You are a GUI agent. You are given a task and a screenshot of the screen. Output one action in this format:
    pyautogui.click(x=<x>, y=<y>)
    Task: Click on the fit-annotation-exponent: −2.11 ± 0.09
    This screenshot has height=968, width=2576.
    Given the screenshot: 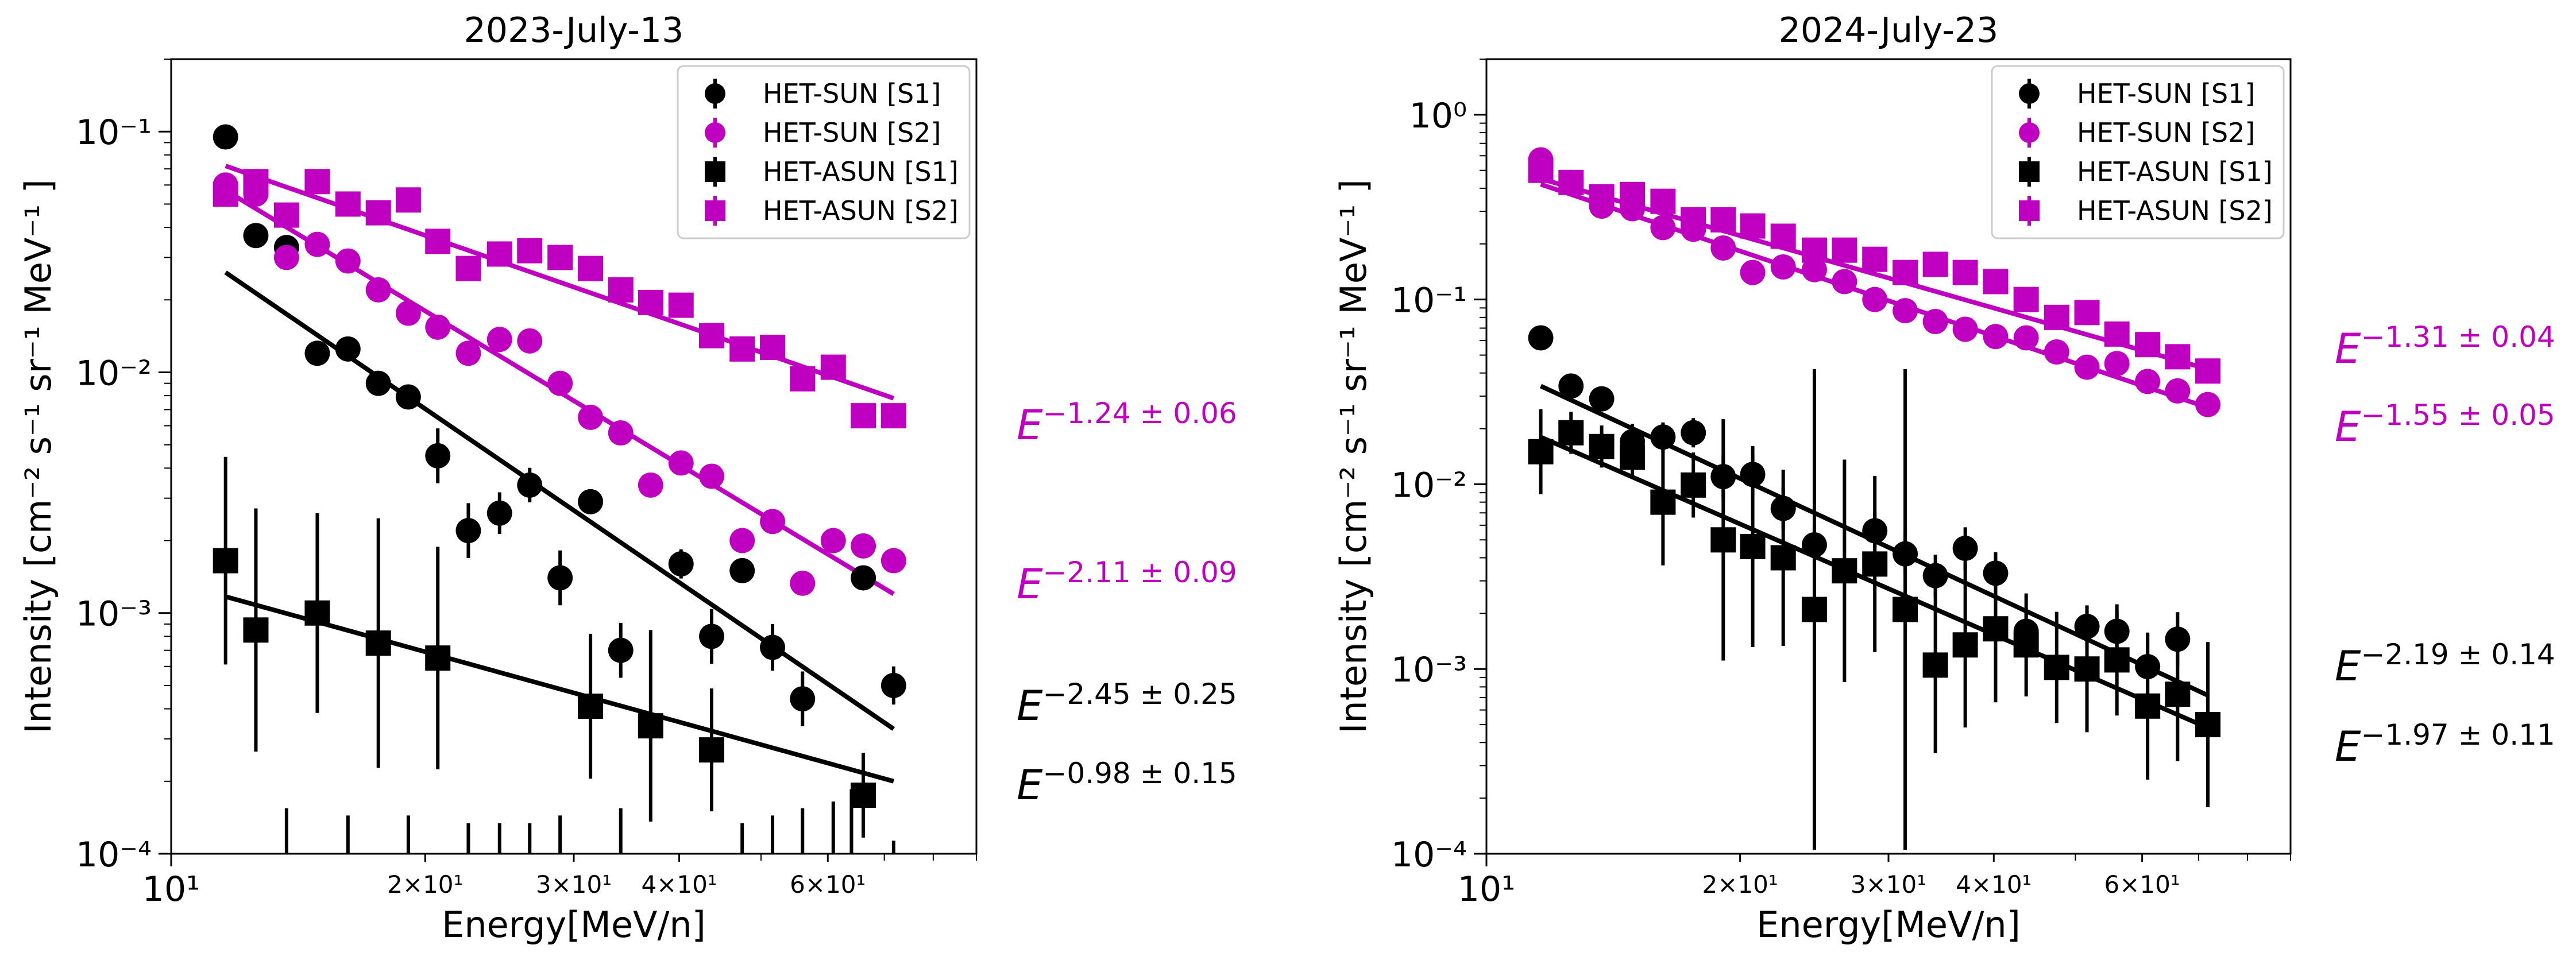 What is the action you would take?
    pyautogui.click(x=1140, y=572)
    